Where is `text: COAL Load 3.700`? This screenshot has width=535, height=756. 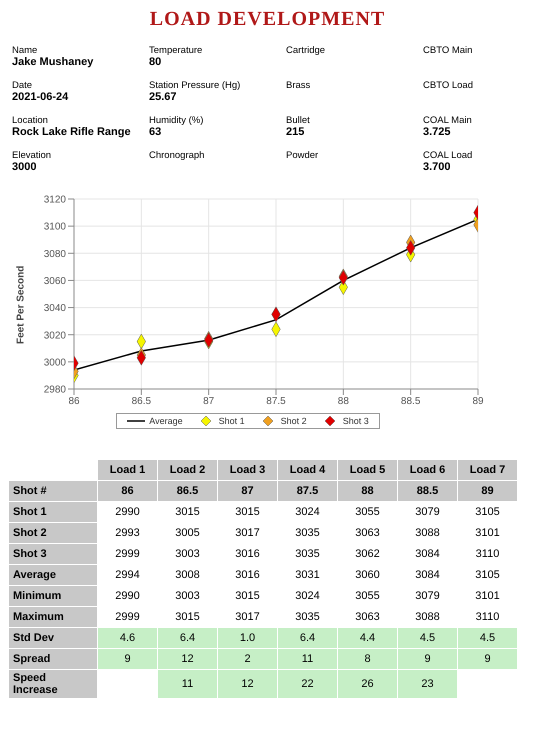
text: COAL Load 3.700 is located at coordinates (448, 161).